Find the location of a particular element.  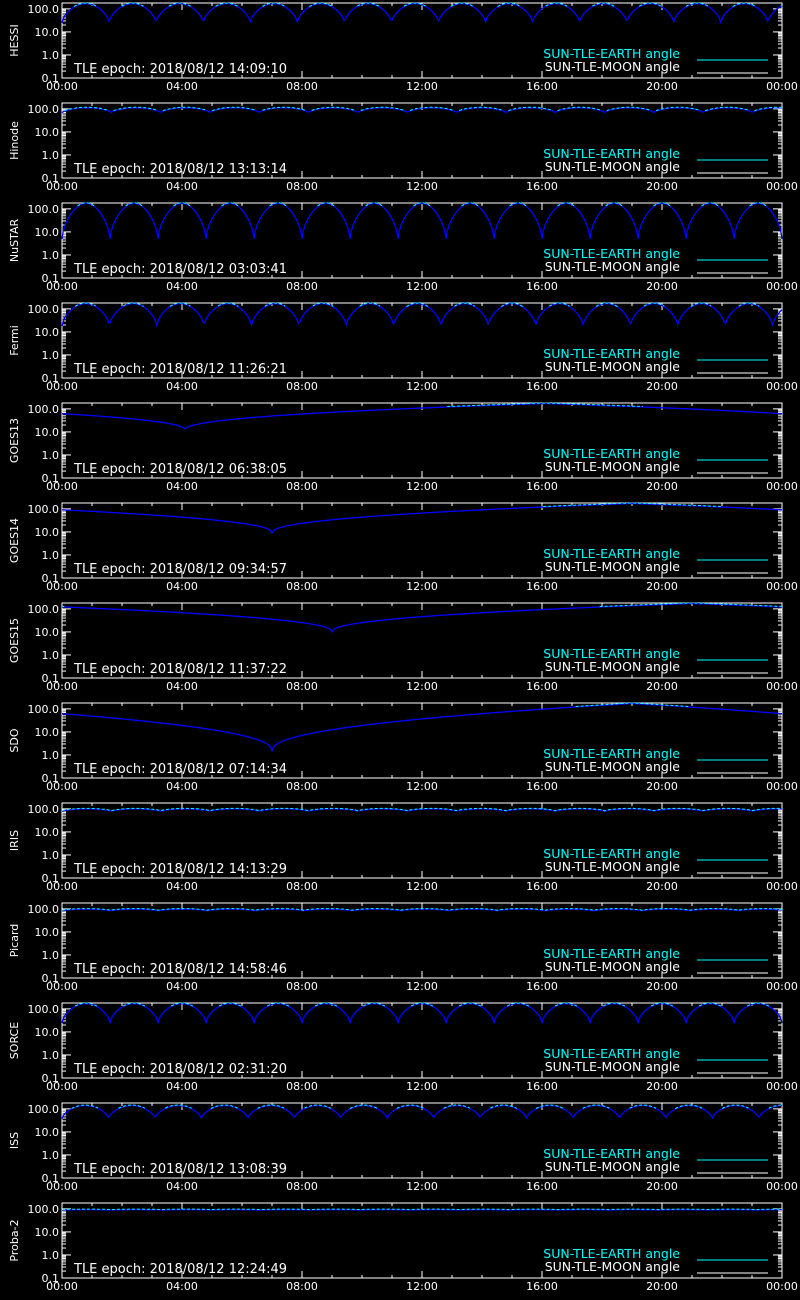

tle-epoch-label: TLE epoch: 2018/08/12 07:14:34 is located at coordinates (180, 769).